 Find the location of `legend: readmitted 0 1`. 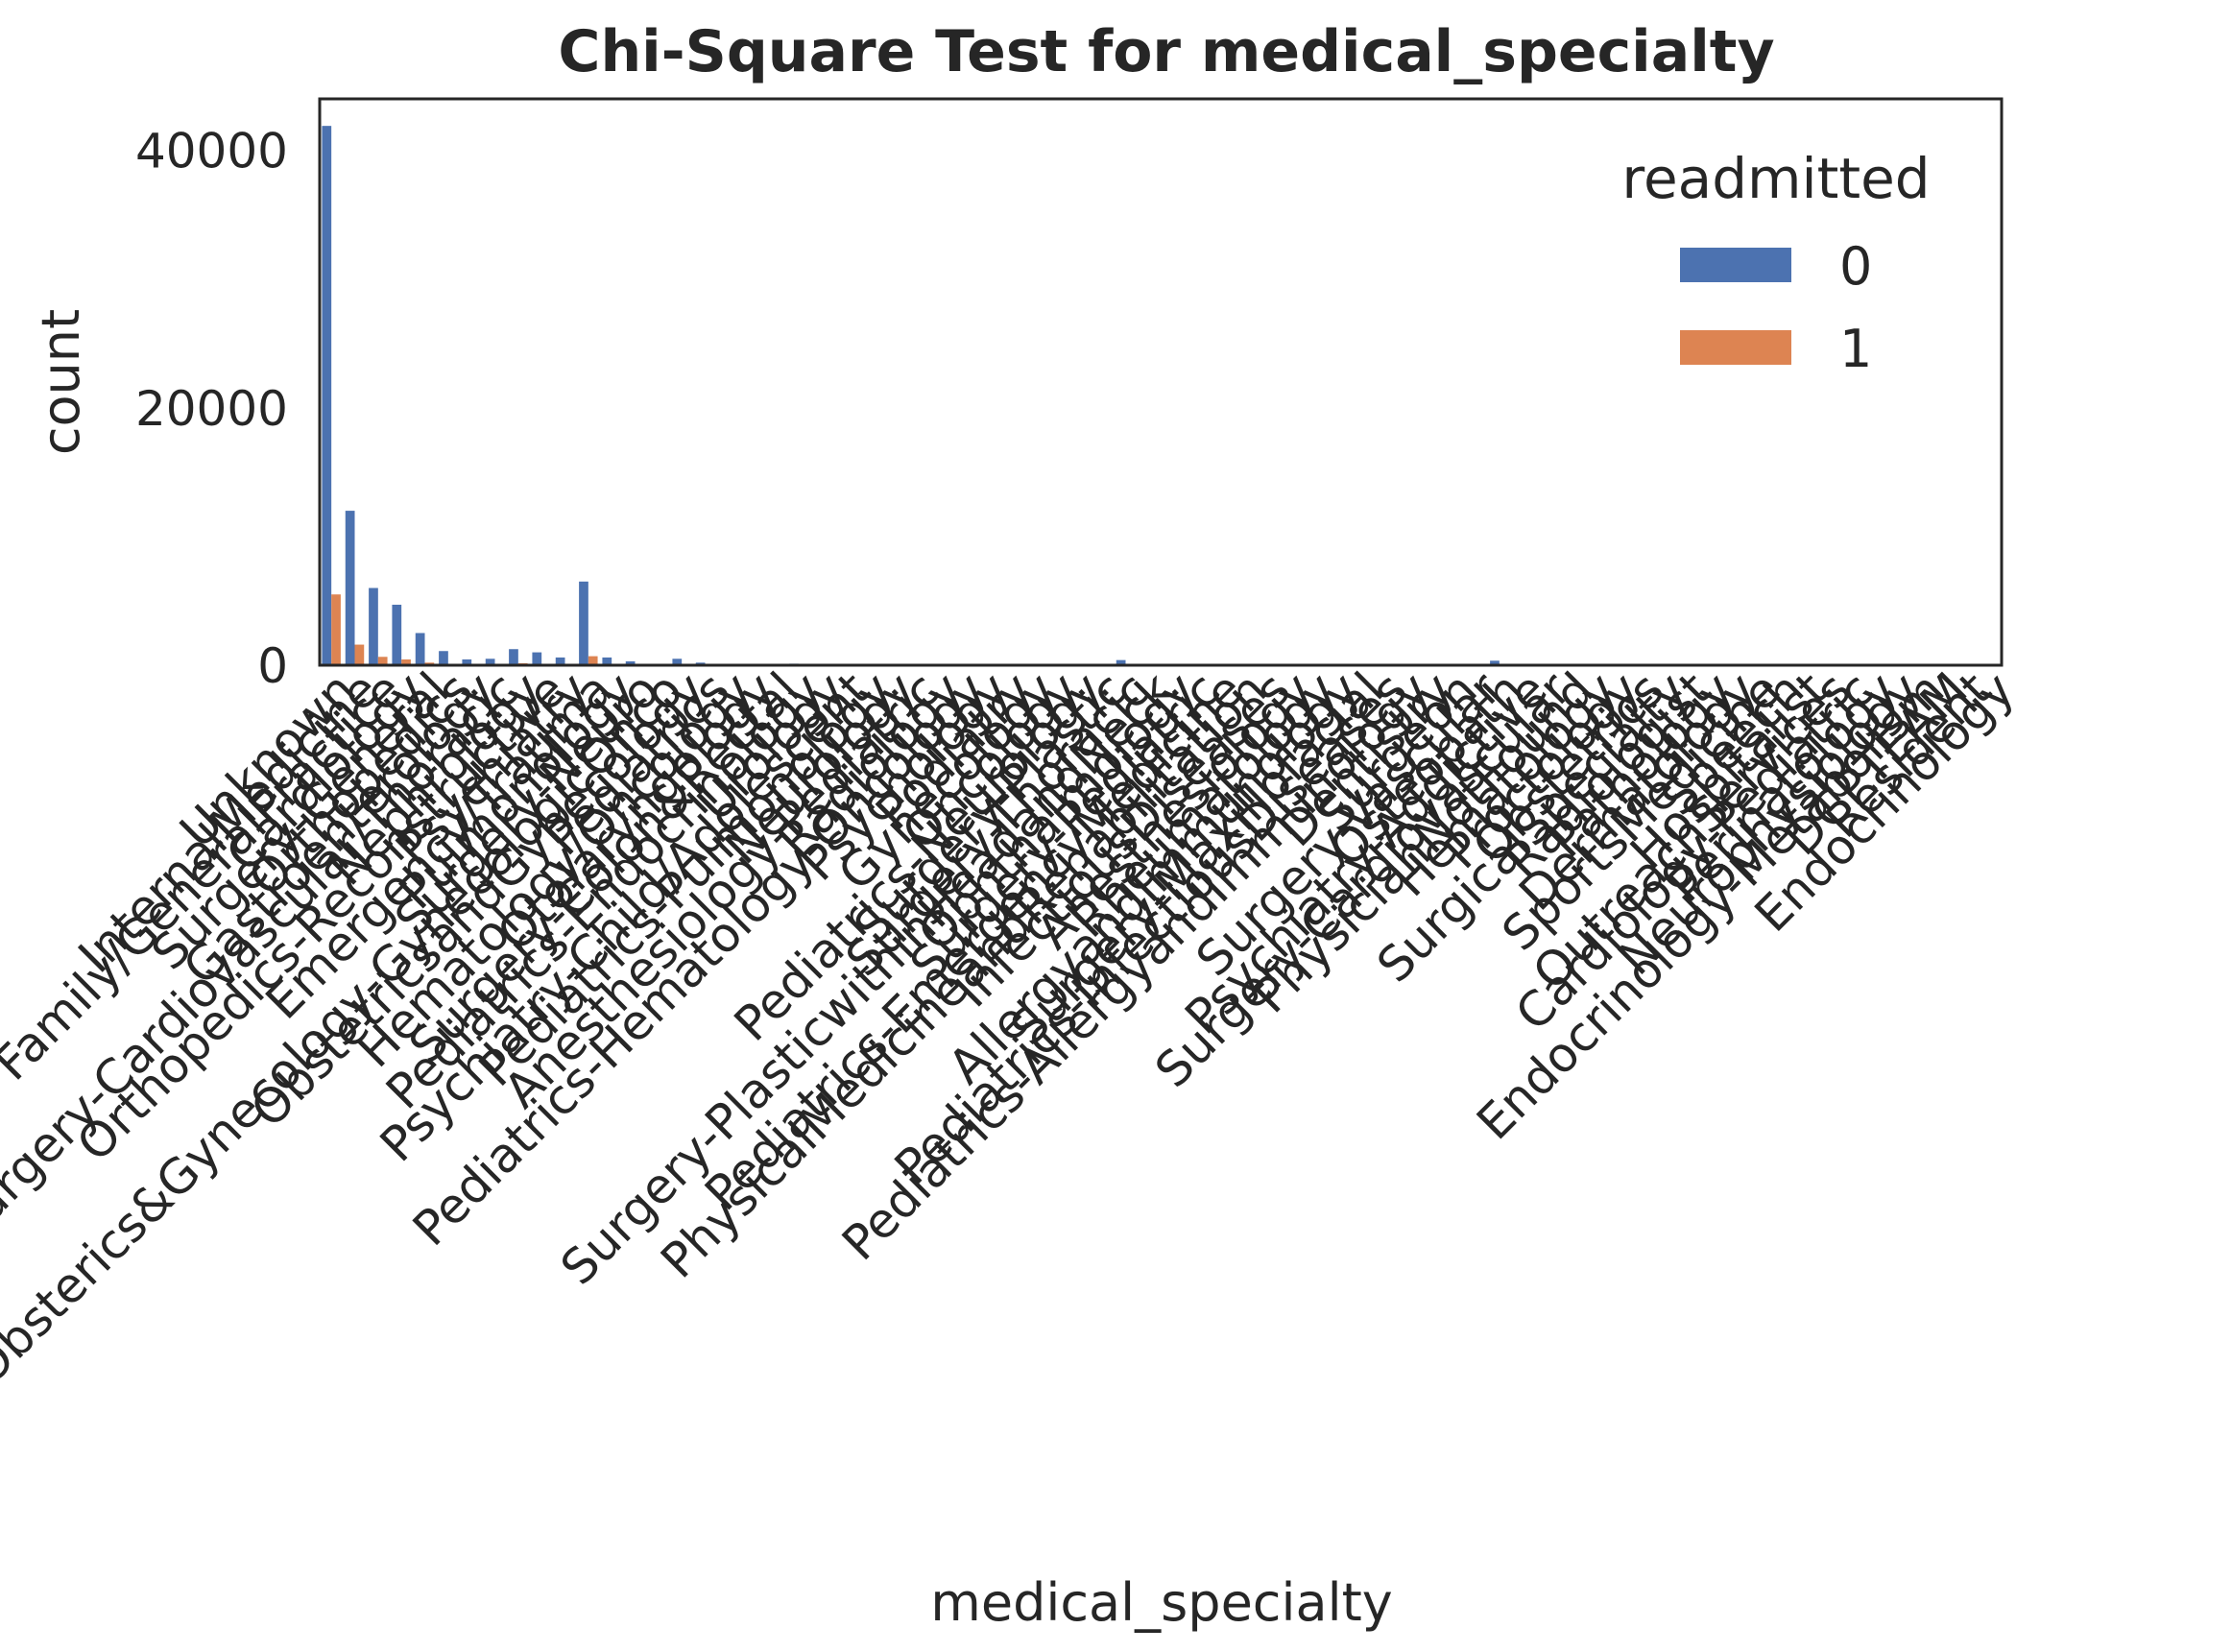

legend: readmitted 0 1 is located at coordinates (1775, 262).